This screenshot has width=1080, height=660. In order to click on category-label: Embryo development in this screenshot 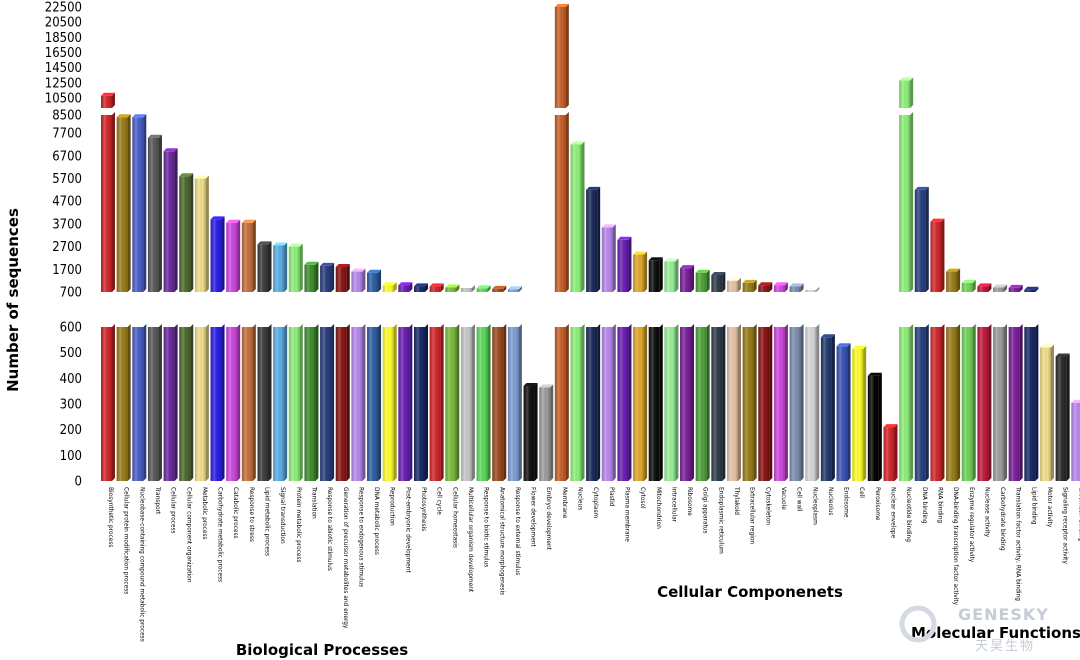, I will do `click(549, 519)`.